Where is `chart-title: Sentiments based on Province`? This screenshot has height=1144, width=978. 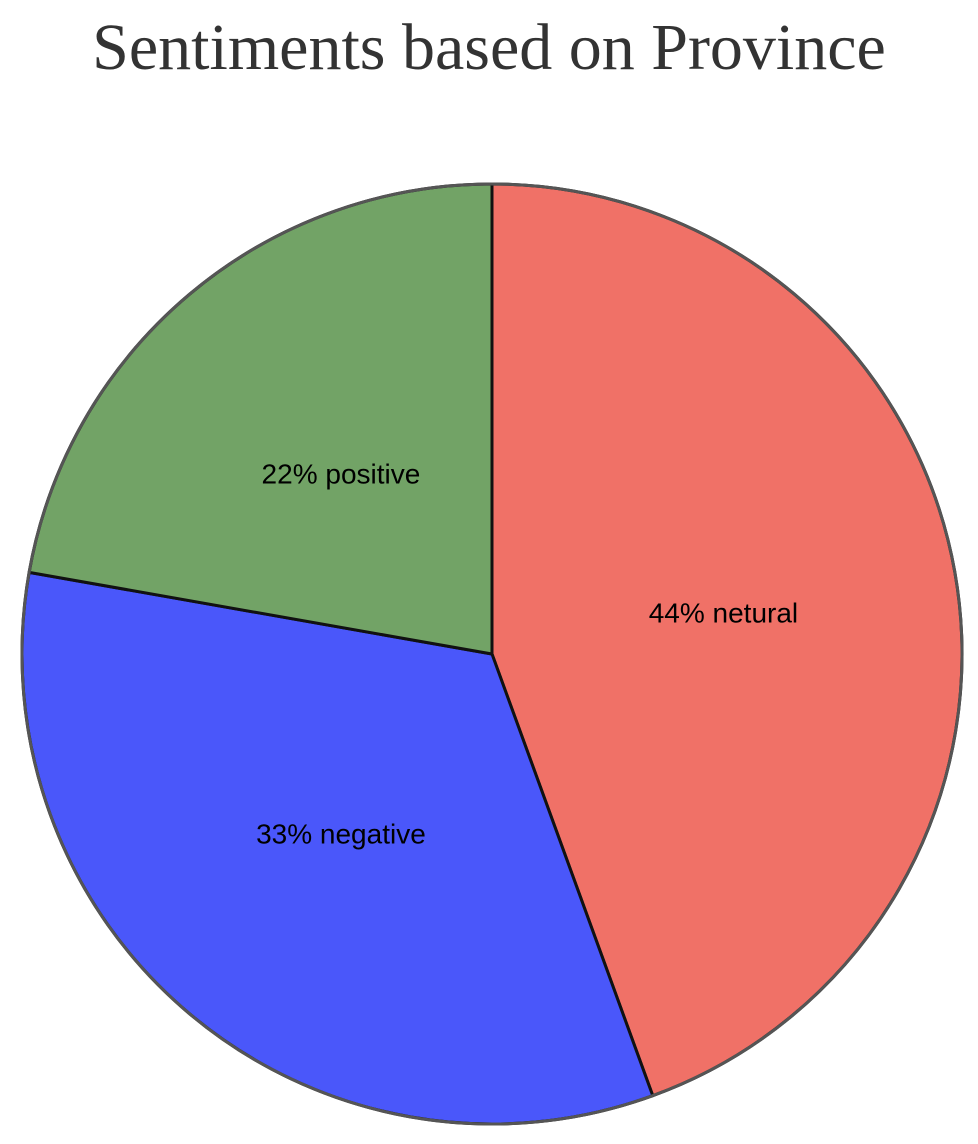 chart-title: Sentiments based on Province is located at coordinates (489, 47).